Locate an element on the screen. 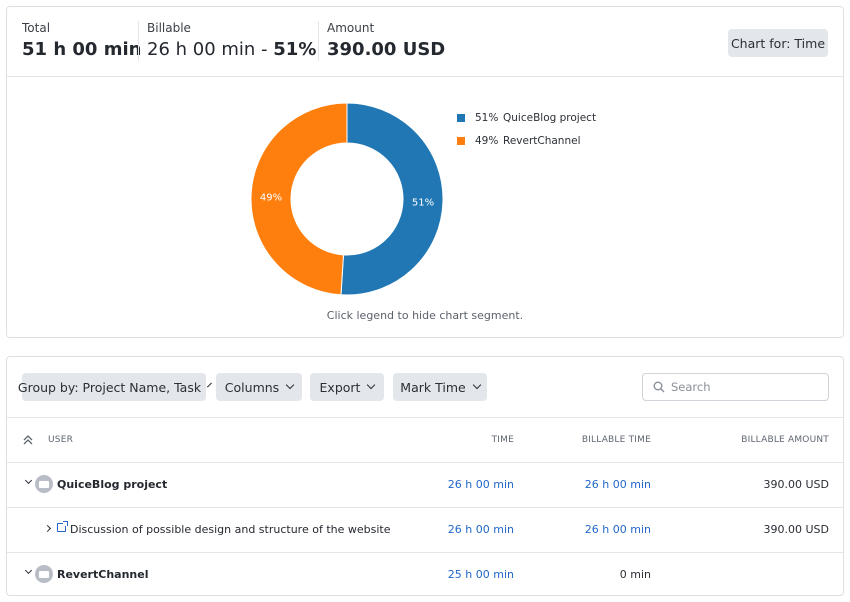  billable-stat: Billable 26 h 00 min - 51% is located at coordinates (231, 41).